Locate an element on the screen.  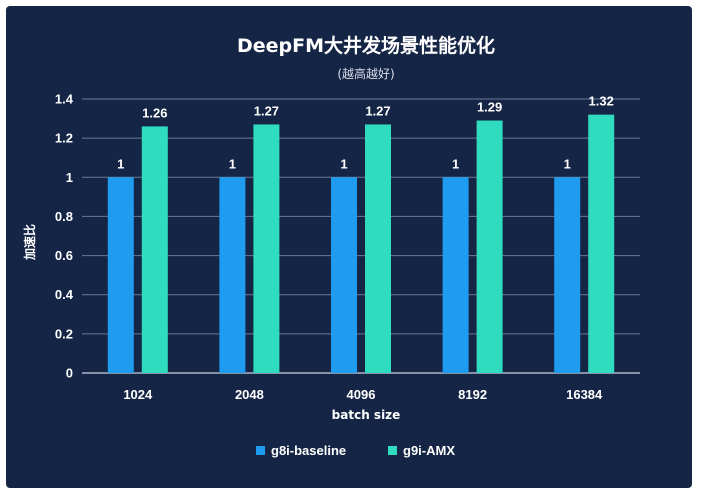
data-label: 1.26 is located at coordinates (154, 112).